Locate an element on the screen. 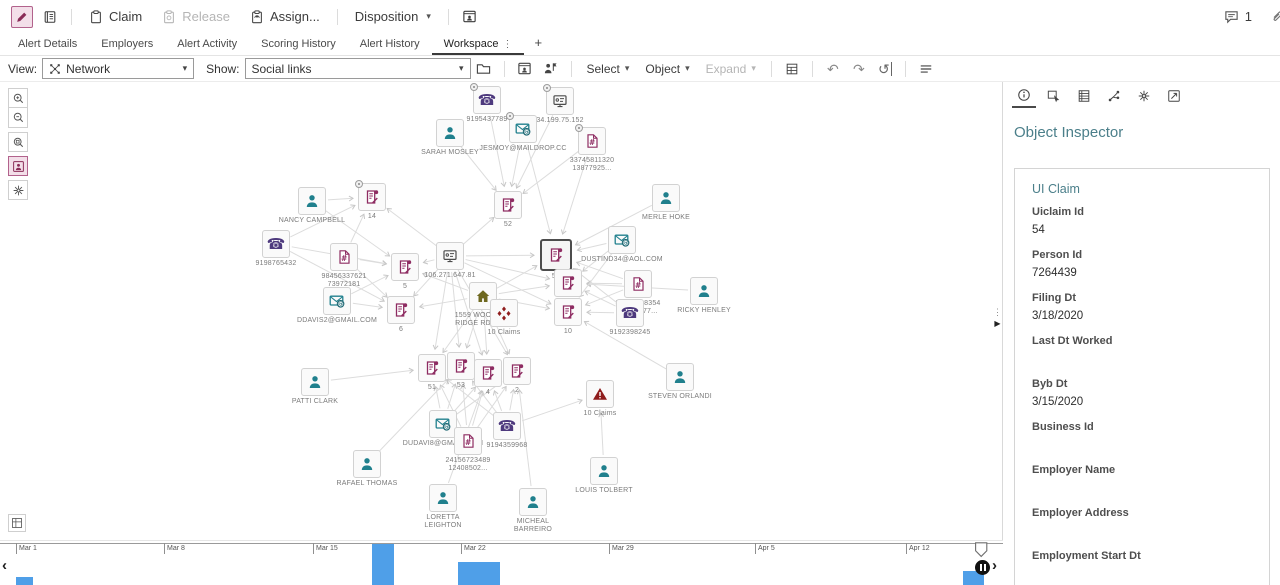 This screenshot has height=585, width=1280. zoom-out-button is located at coordinates (18, 118).